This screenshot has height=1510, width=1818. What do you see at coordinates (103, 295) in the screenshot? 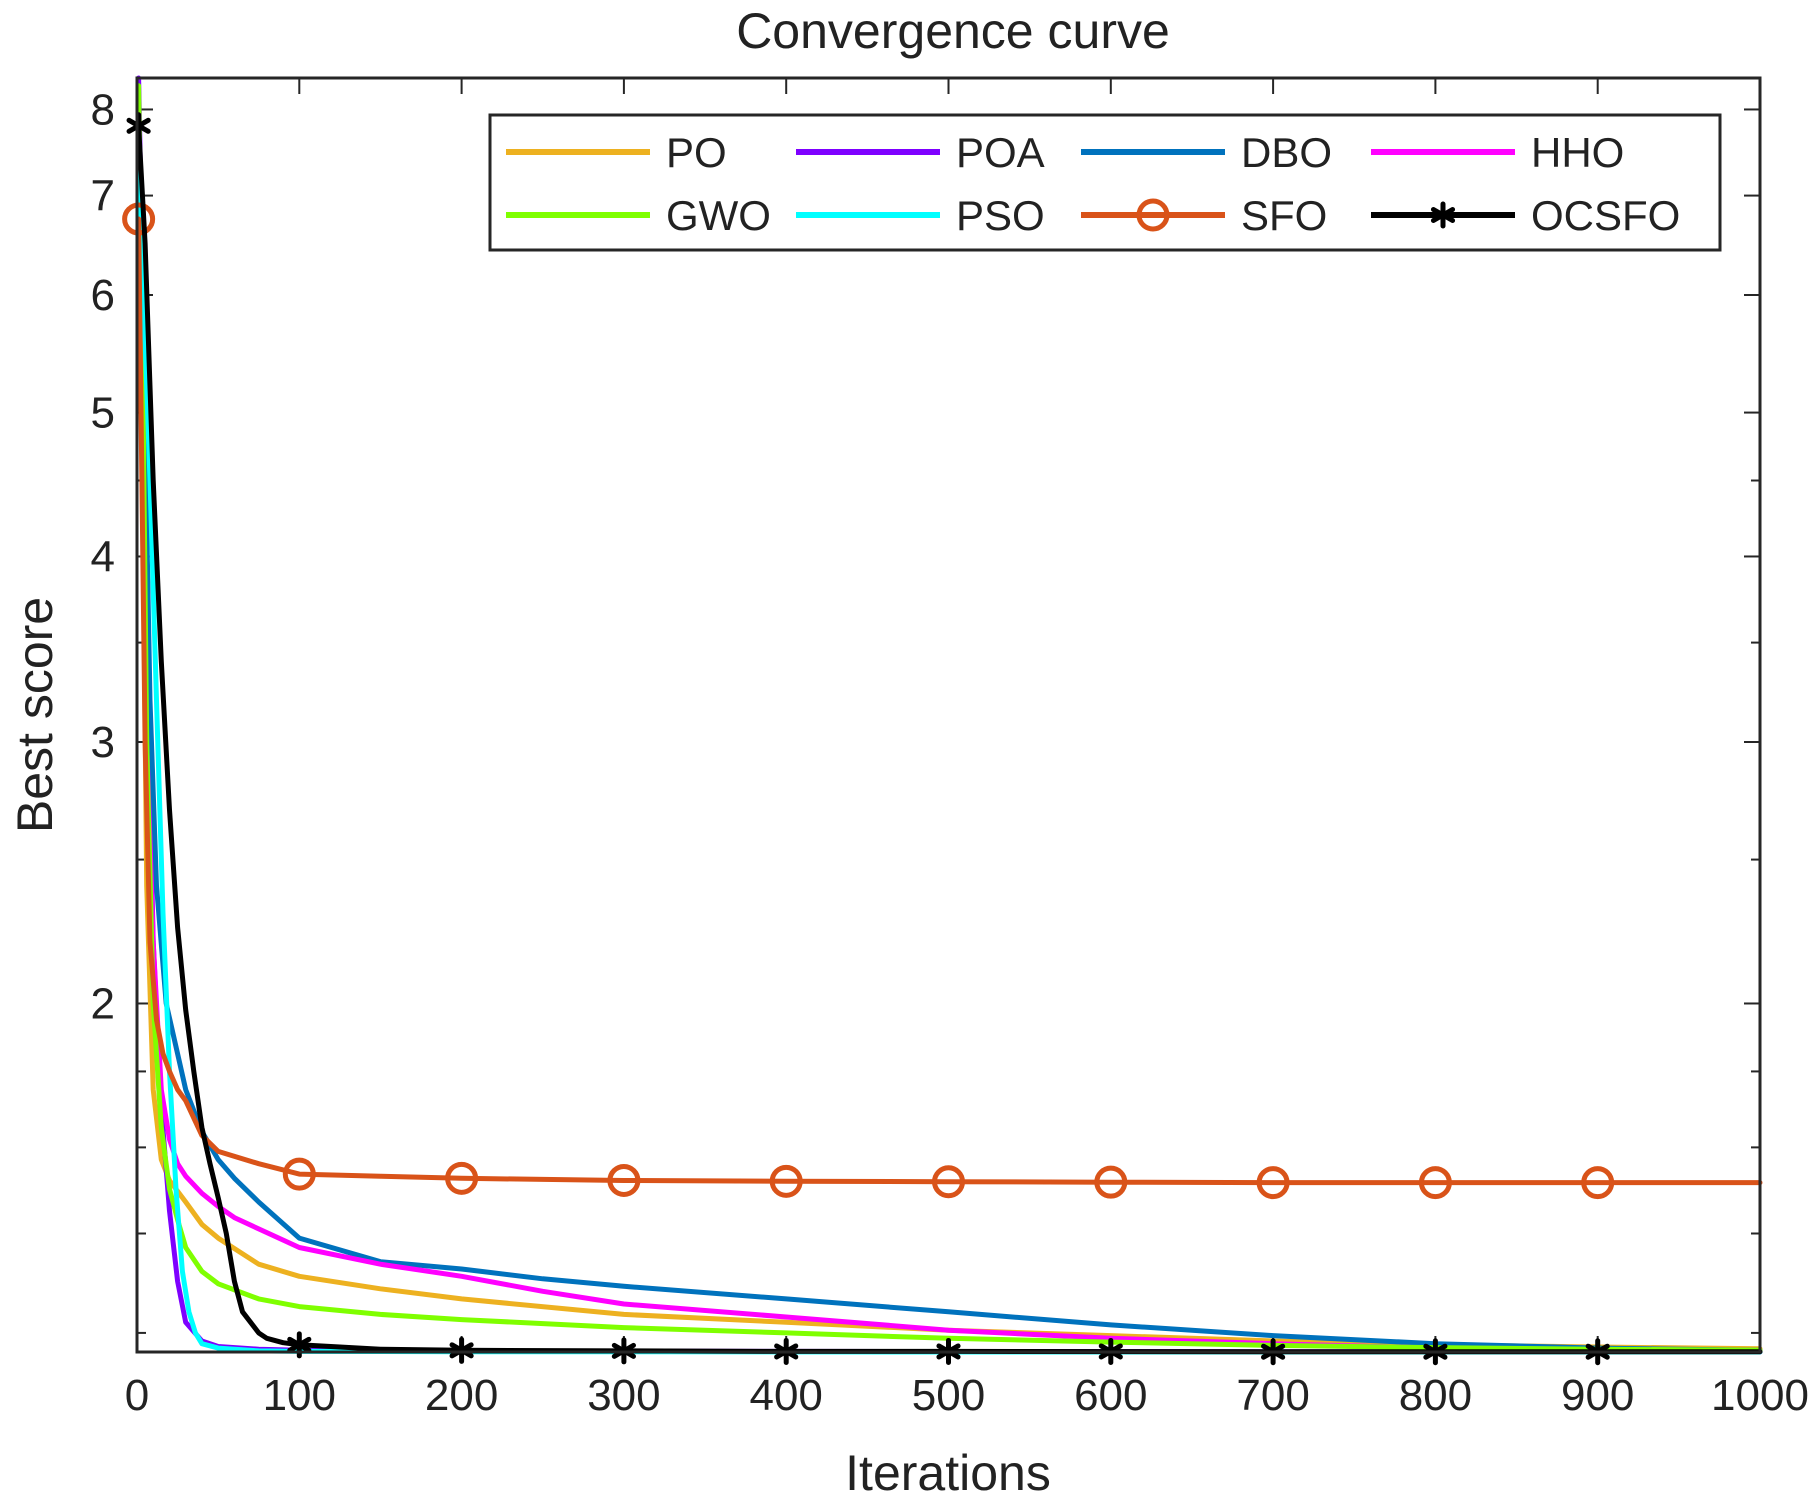
I see `y-tick-label: 6` at bounding box center [103, 295].